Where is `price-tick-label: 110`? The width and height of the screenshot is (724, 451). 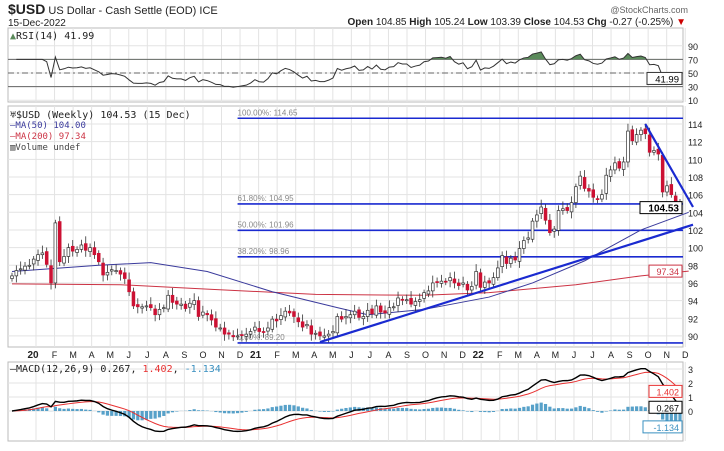 price-tick-label: 110 is located at coordinates (695, 160).